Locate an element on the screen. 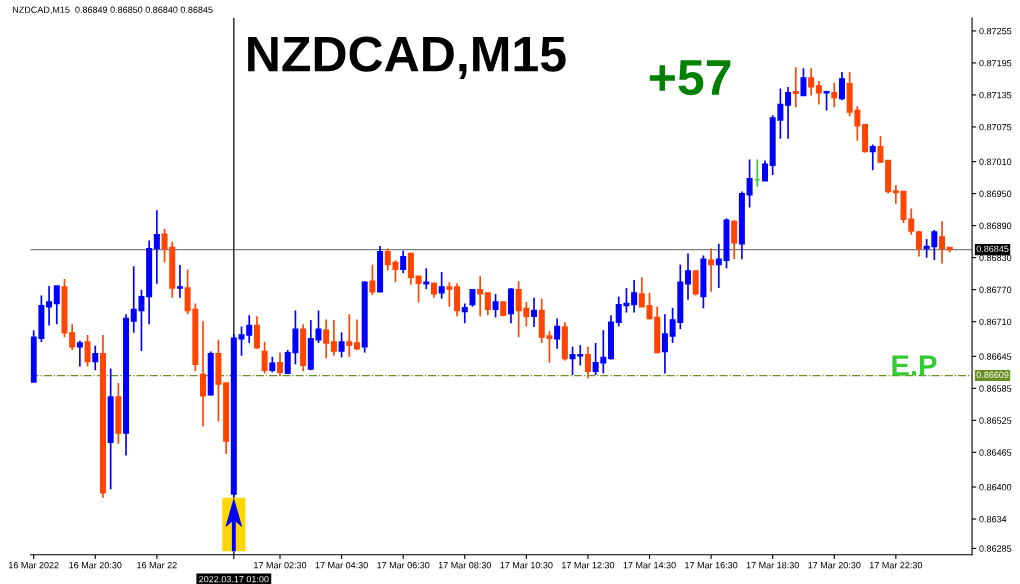 The image size is (1020, 584). y-tick-label: 0.86890 is located at coordinates (995, 225).